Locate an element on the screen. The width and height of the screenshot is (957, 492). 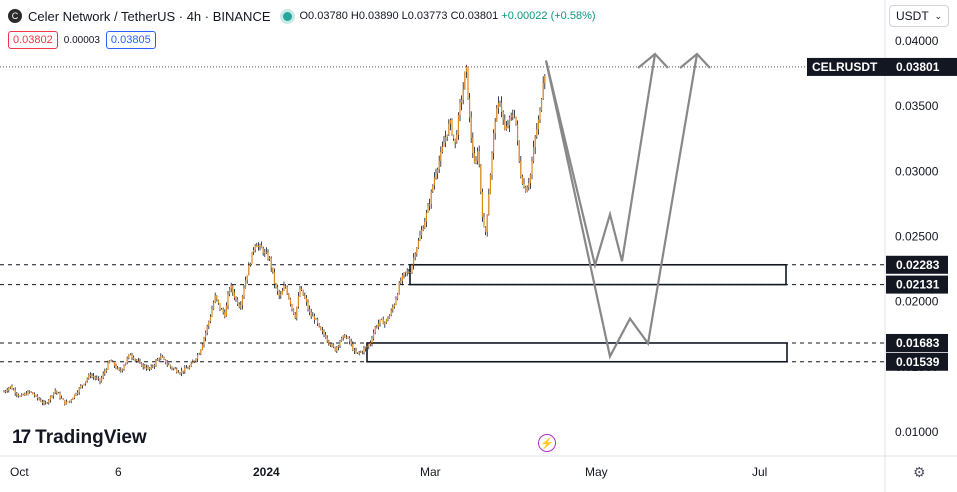
tradingview-logo-icon: 17 is located at coordinates (21, 437).